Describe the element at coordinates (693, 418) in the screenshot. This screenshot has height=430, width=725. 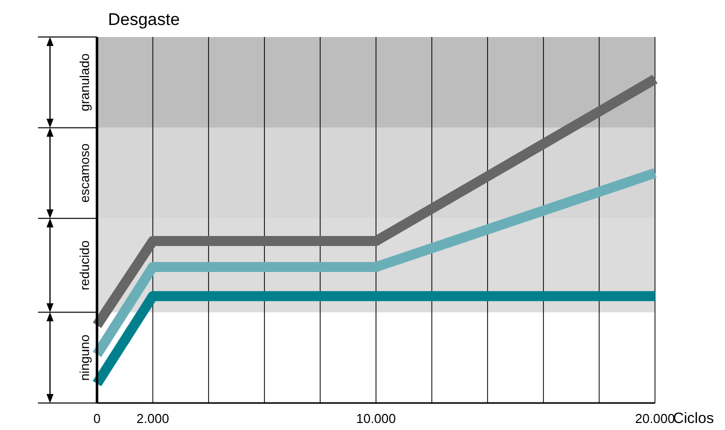
I see `x-axis-title: Ciclos` at that location.